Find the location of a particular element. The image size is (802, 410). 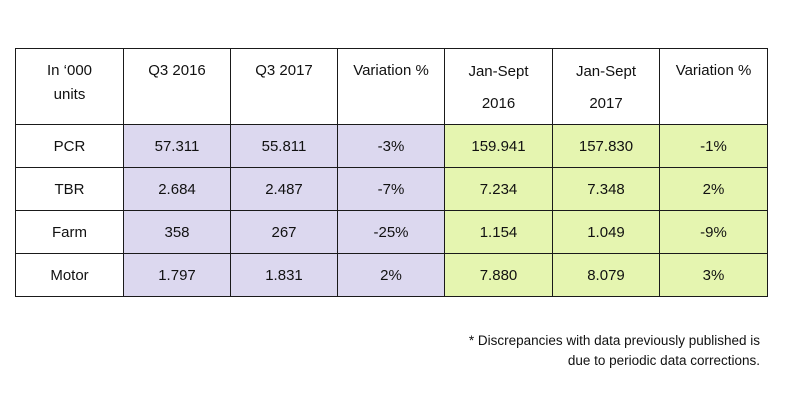

table-cell: -25% is located at coordinates (391, 232).